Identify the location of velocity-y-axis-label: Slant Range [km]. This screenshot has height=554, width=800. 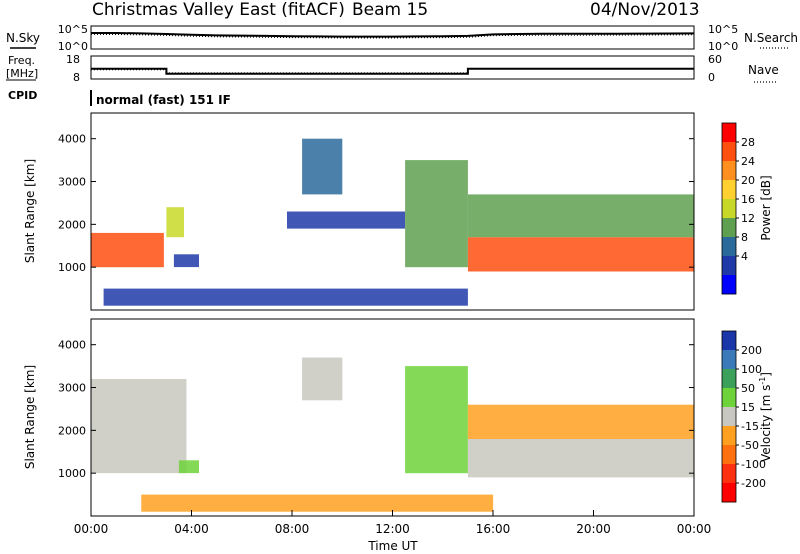
(30, 417).